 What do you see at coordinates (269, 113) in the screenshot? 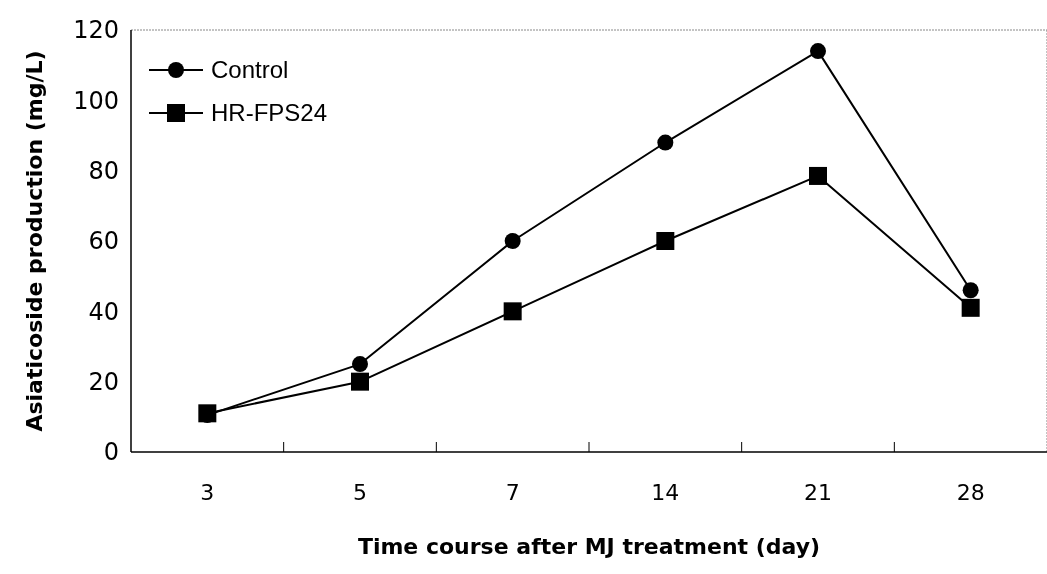
I see `legend-label: HR-FPS24` at bounding box center [269, 113].